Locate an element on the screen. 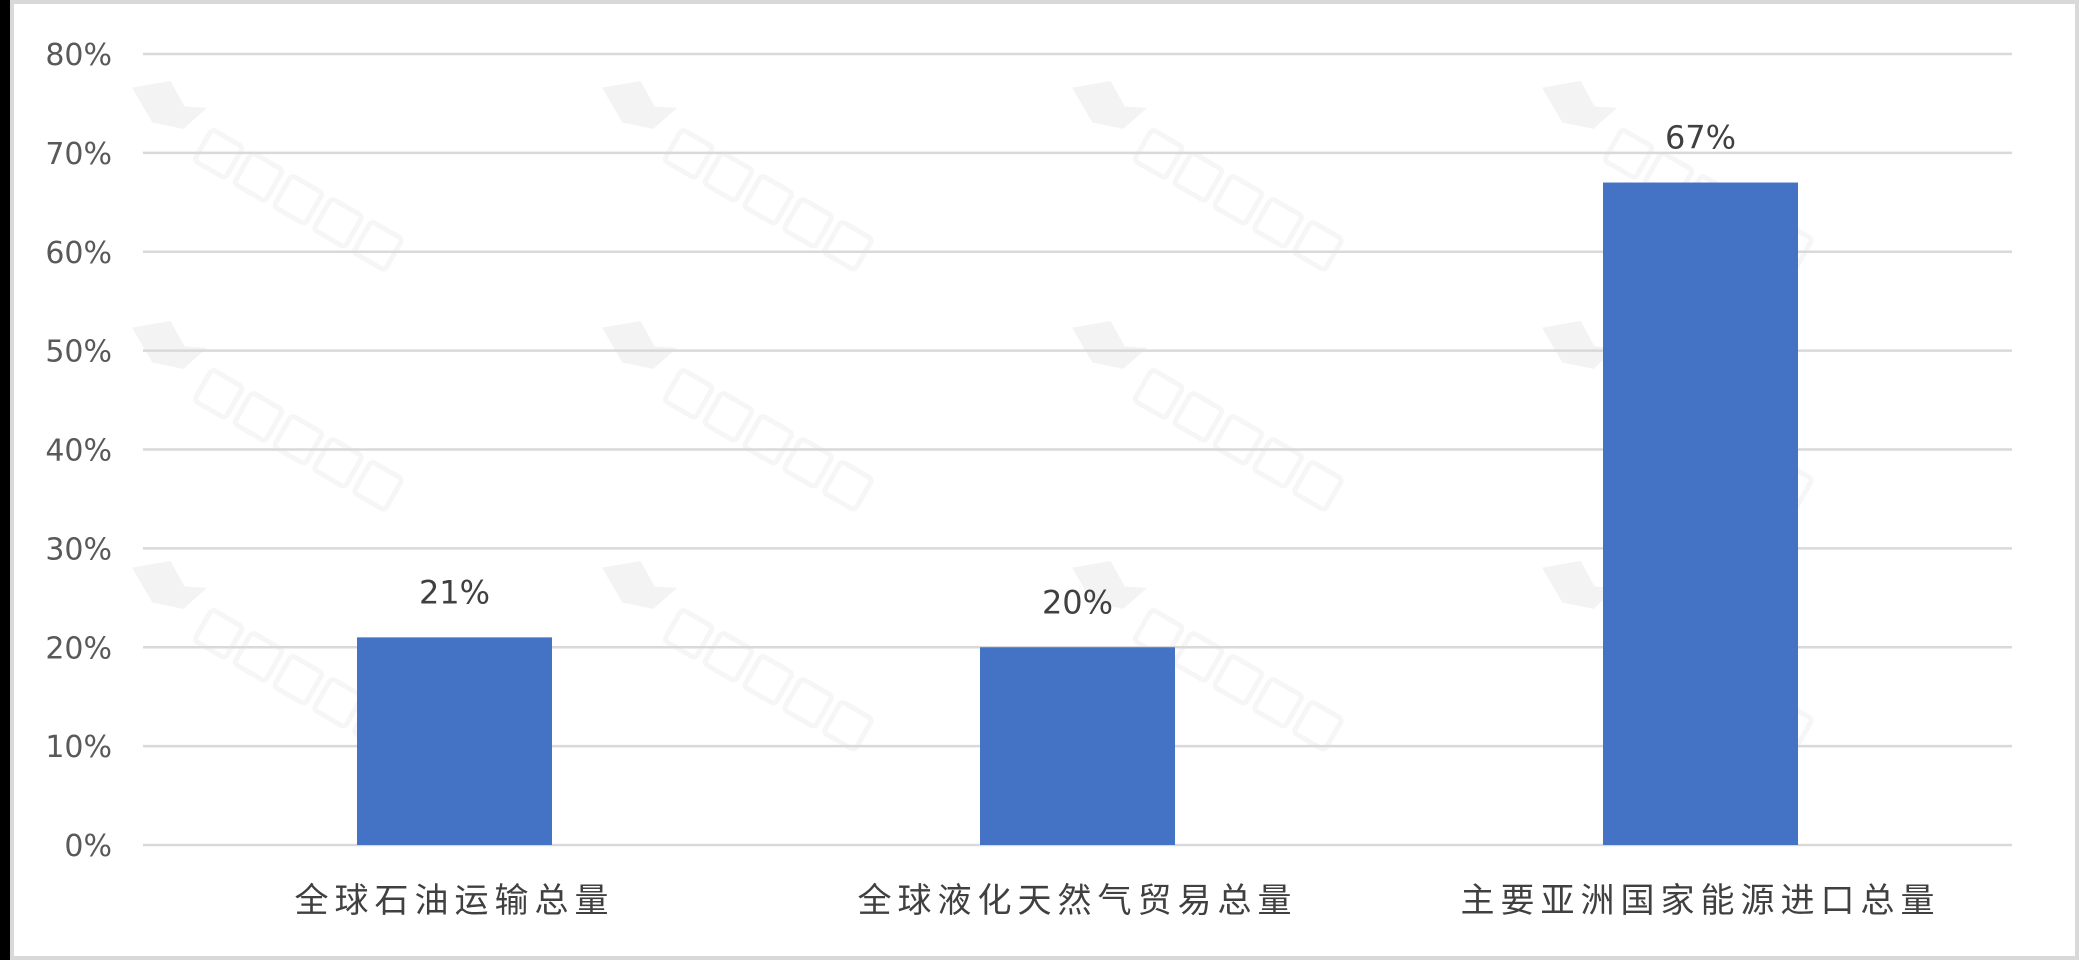 The image size is (2079, 960). y-tick-label: 30% is located at coordinates (78, 549).